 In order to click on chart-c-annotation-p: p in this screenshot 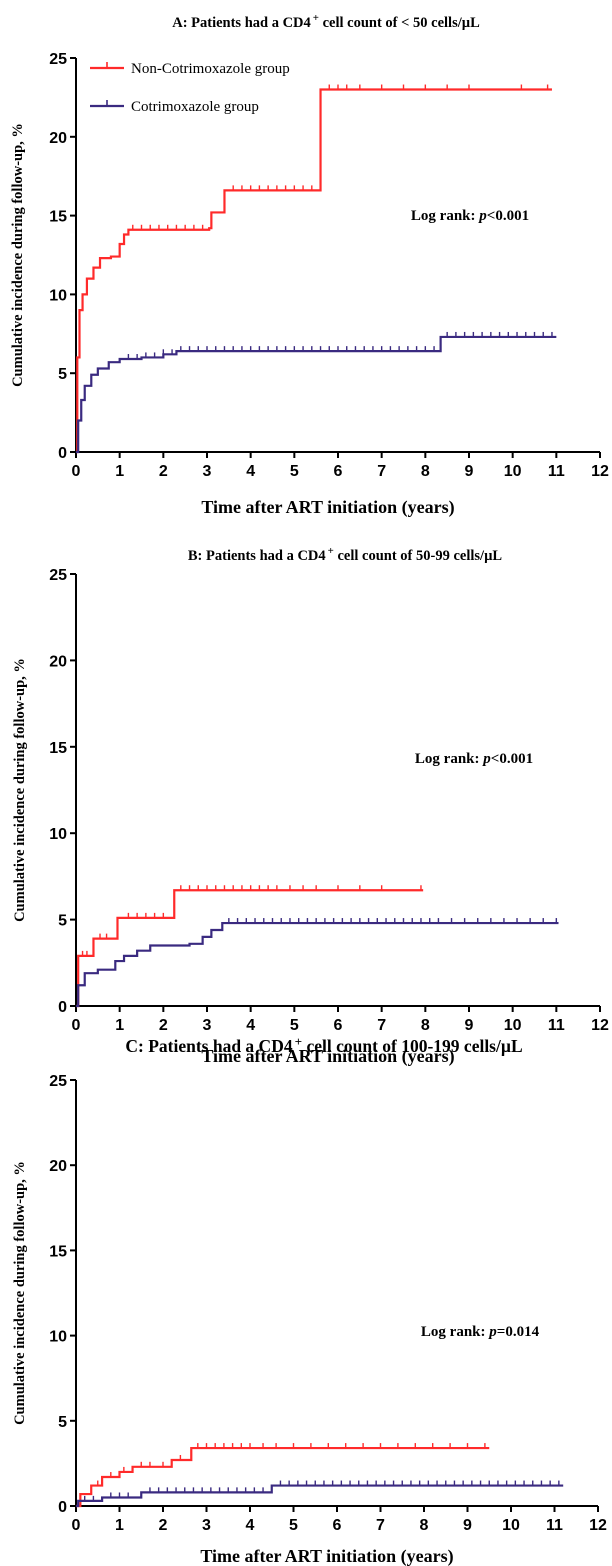, I will do `click(492, 1332)`.